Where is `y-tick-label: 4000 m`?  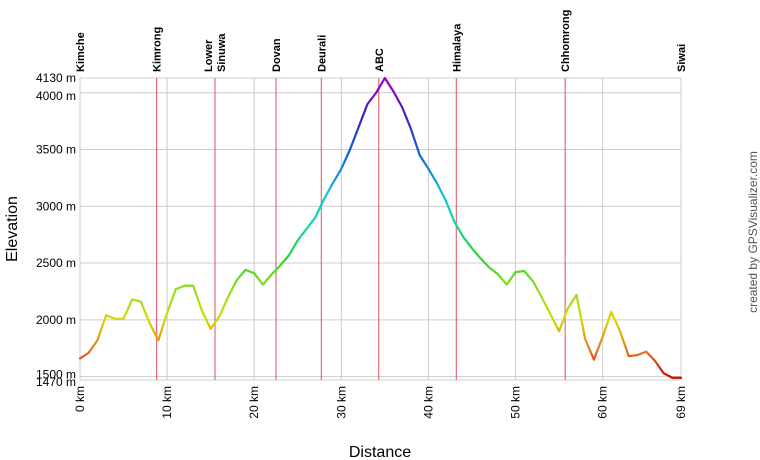 y-tick-label: 4000 m is located at coordinates (56, 96).